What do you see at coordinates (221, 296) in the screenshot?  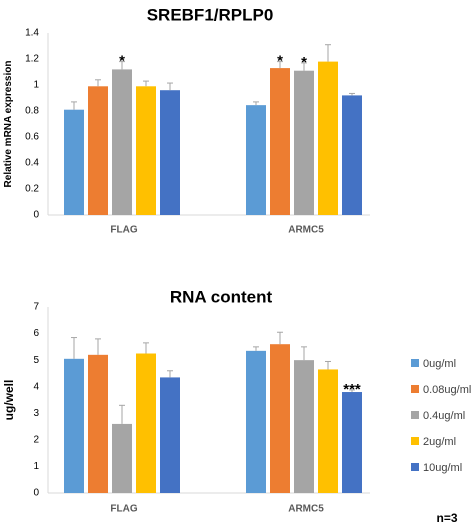 I see `chart-title: RNA content` at bounding box center [221, 296].